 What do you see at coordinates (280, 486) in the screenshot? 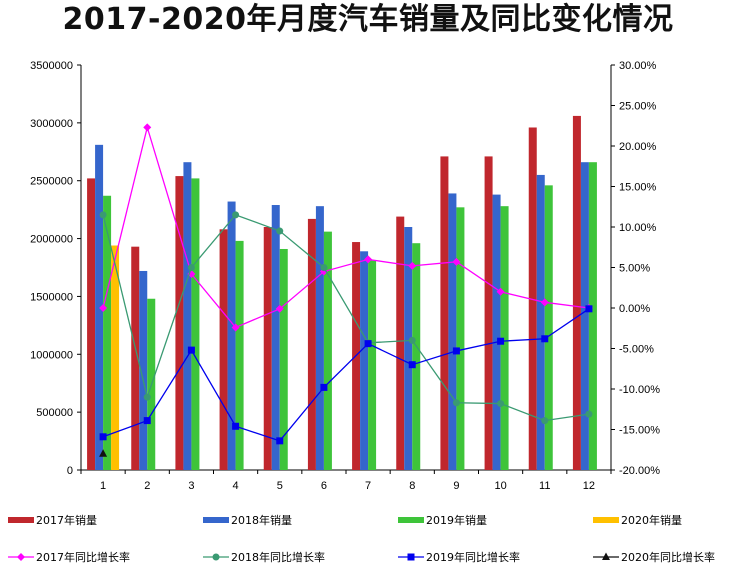
I see `x-tick-label: 5` at bounding box center [280, 486].